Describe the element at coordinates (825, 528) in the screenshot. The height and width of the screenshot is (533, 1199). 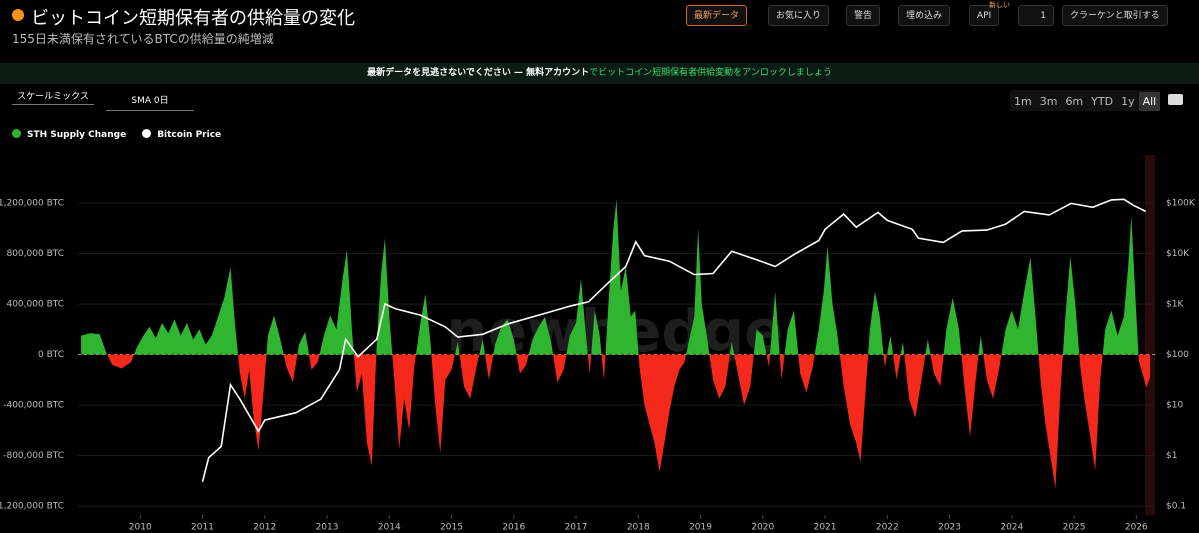
I see `x-tick-label: 2021` at that location.